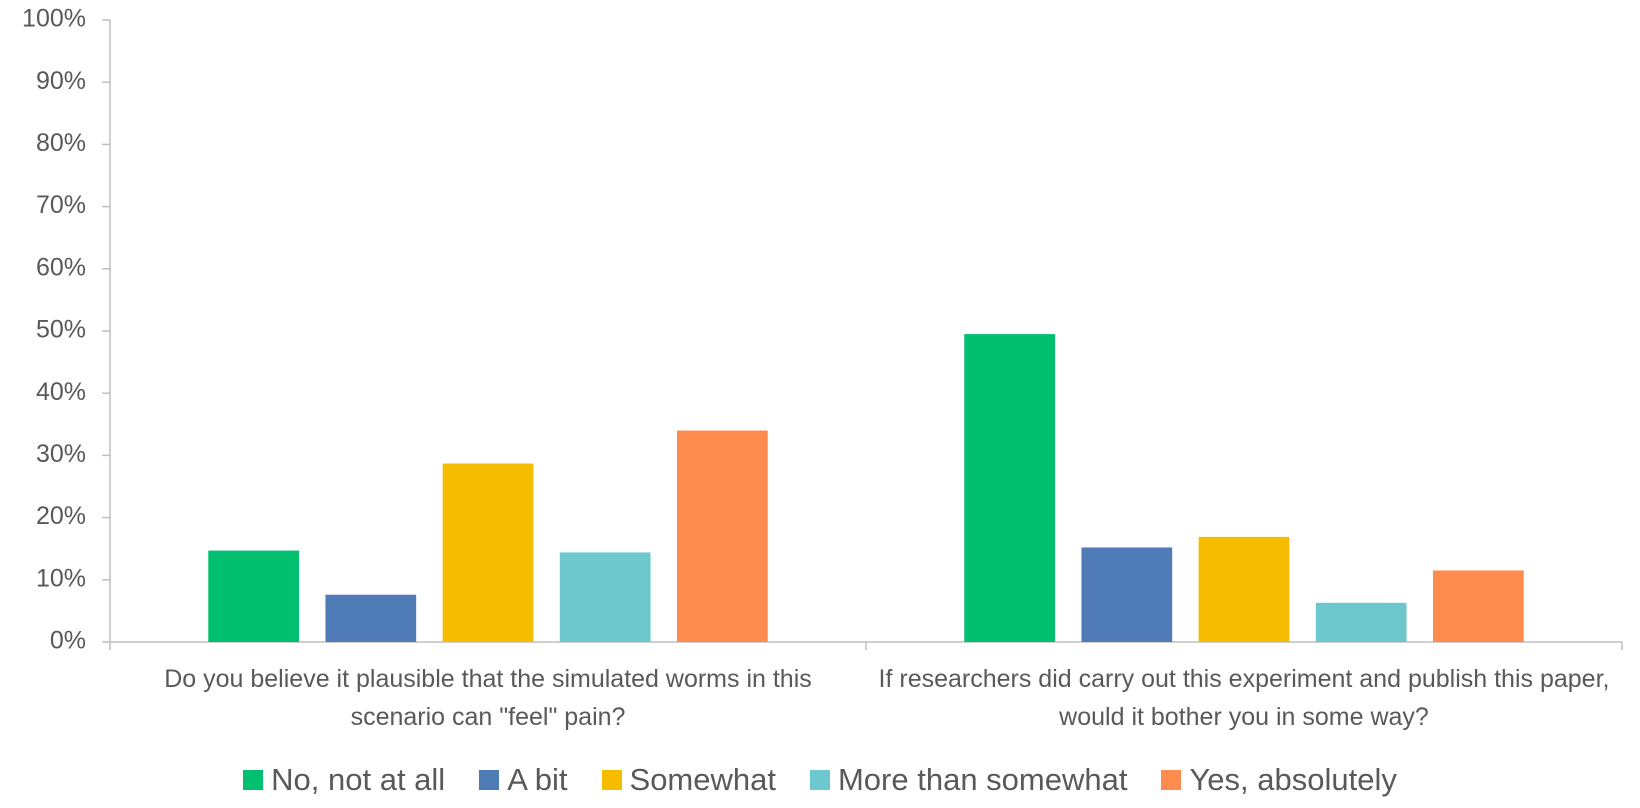 Image resolution: width=1640 pixels, height=808 pixels. What do you see at coordinates (358, 779) in the screenshot?
I see `legend-label: No, not at all` at bounding box center [358, 779].